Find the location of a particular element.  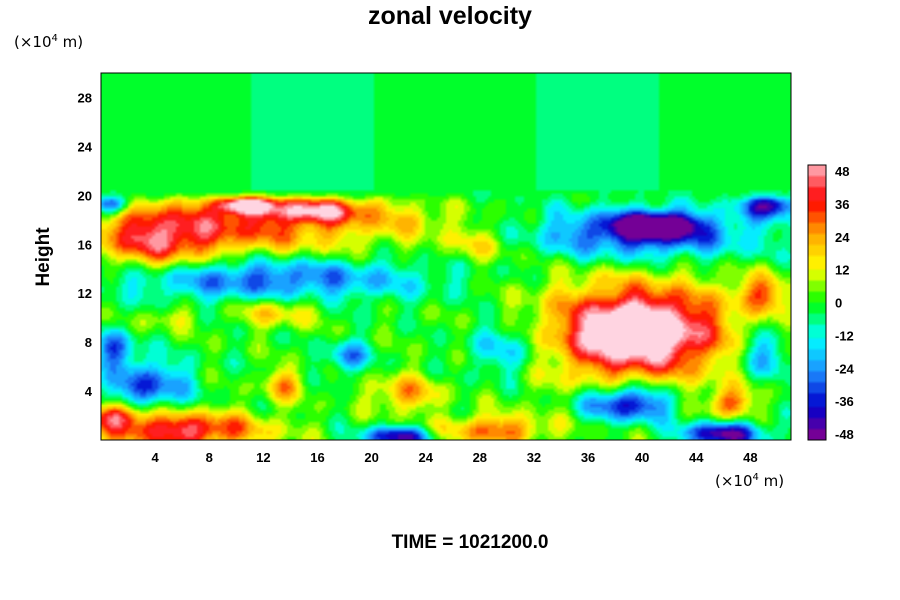

time-label: TIME = 1021200.0 is located at coordinates (470, 542).